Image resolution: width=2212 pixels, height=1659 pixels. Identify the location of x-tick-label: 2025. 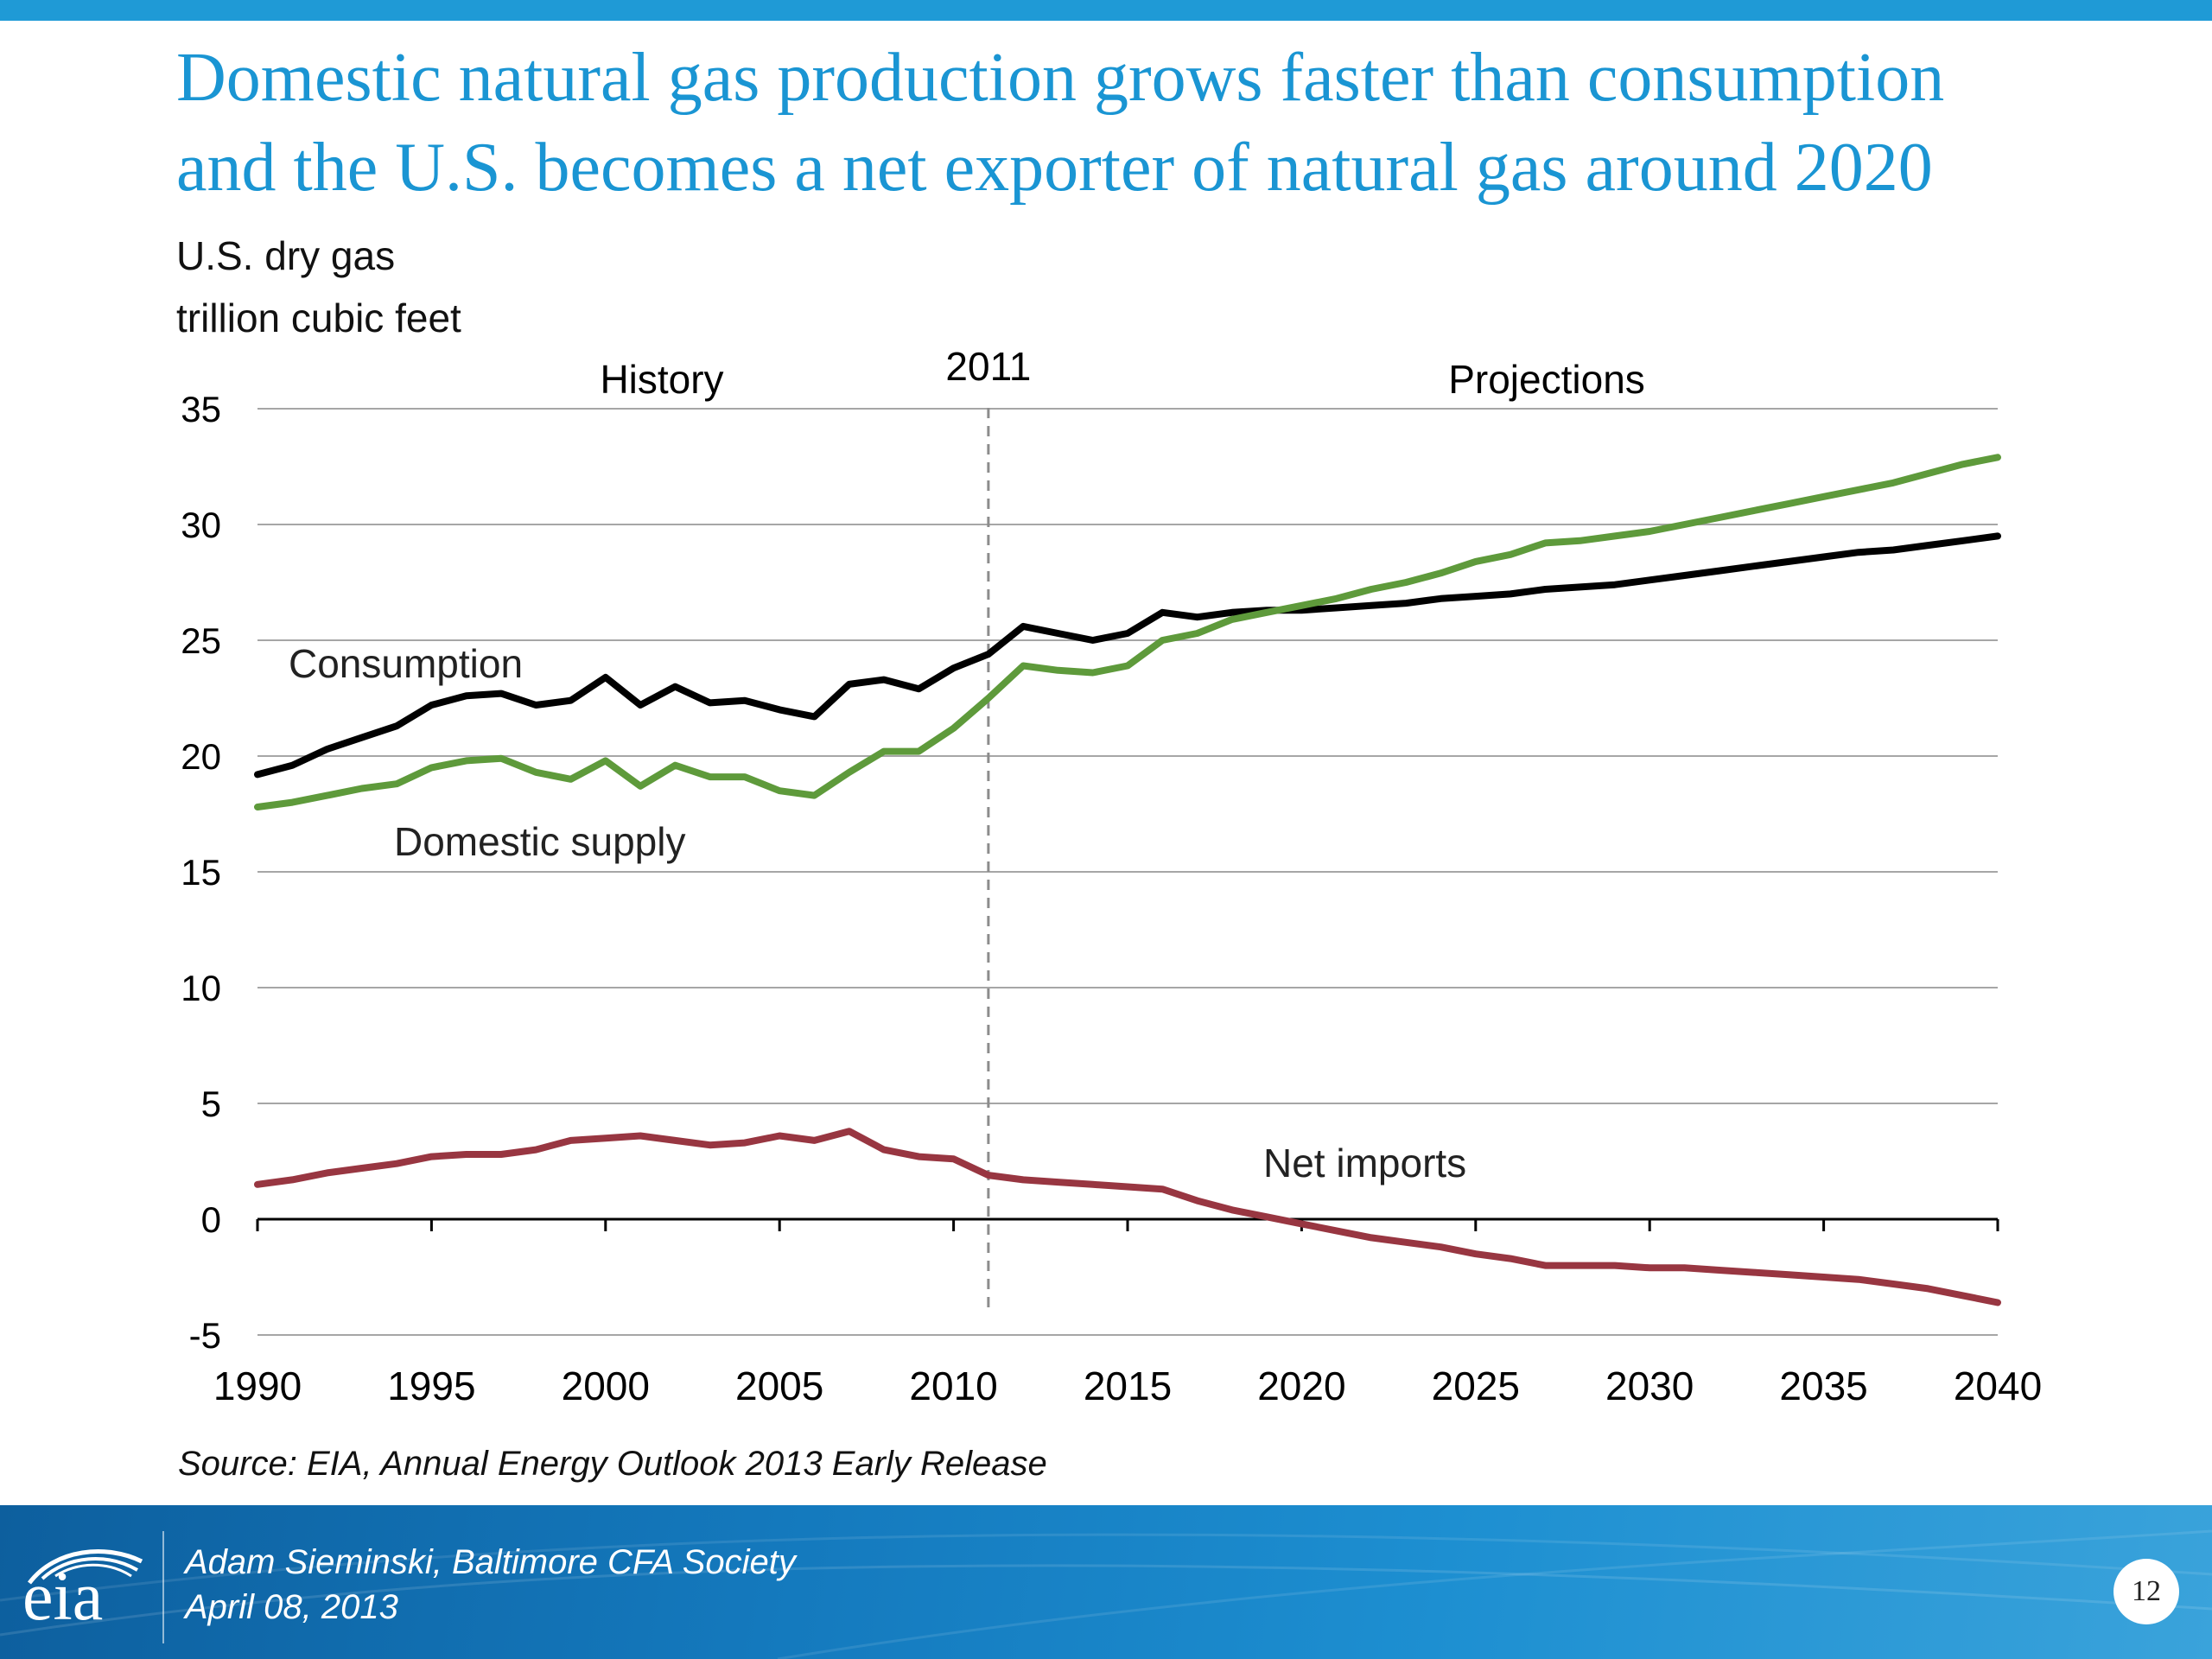
(1476, 1385).